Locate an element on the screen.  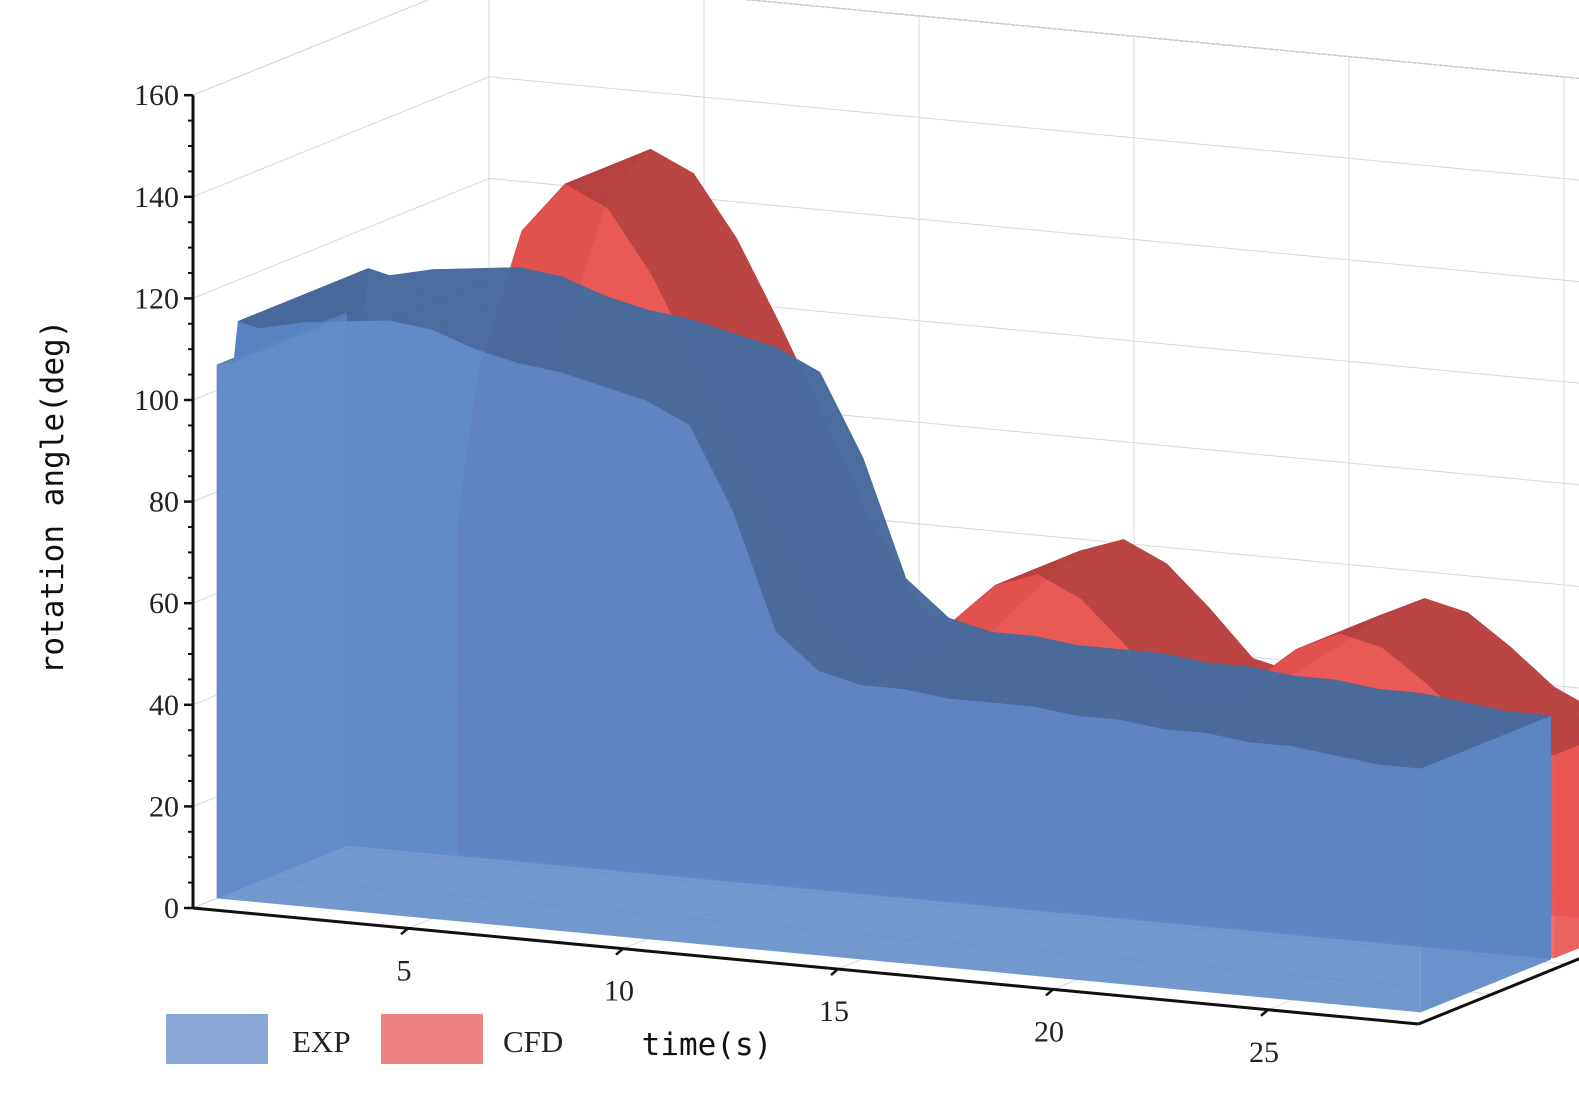
x-axis-line is located at coordinates (805, 966).